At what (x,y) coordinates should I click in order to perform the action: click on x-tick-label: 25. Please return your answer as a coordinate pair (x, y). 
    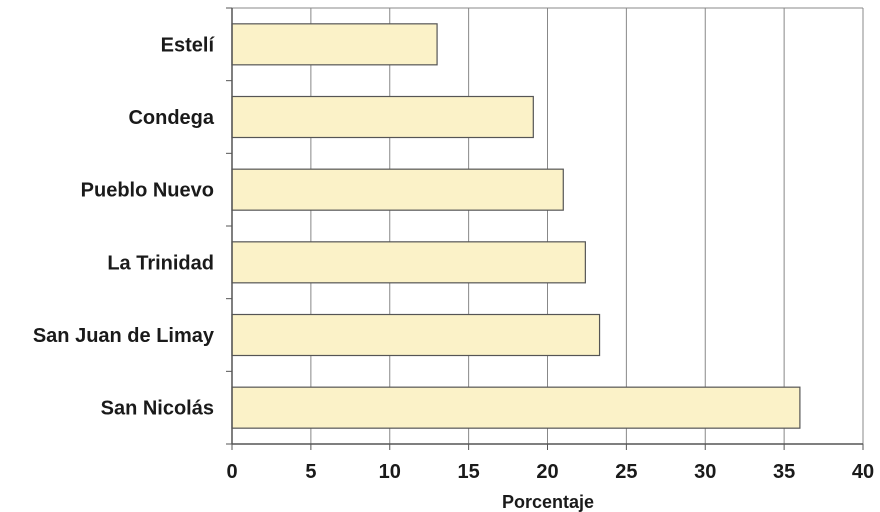
    Looking at the image, I should click on (626, 472).